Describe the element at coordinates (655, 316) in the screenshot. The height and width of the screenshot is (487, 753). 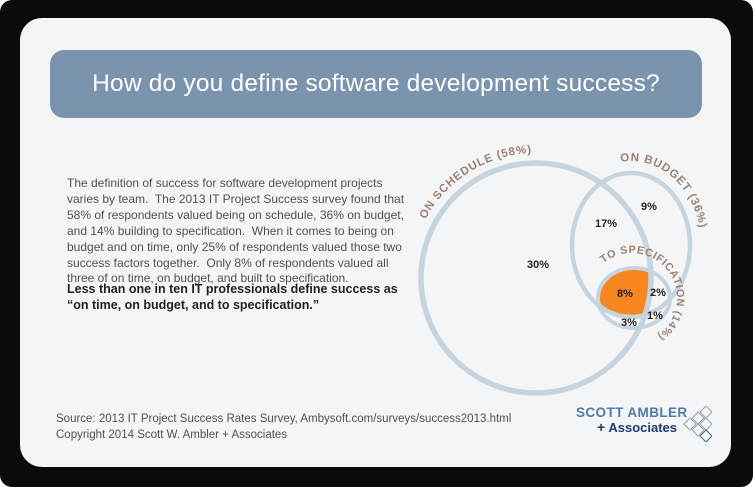
I see `region-spec-only: 1%` at that location.